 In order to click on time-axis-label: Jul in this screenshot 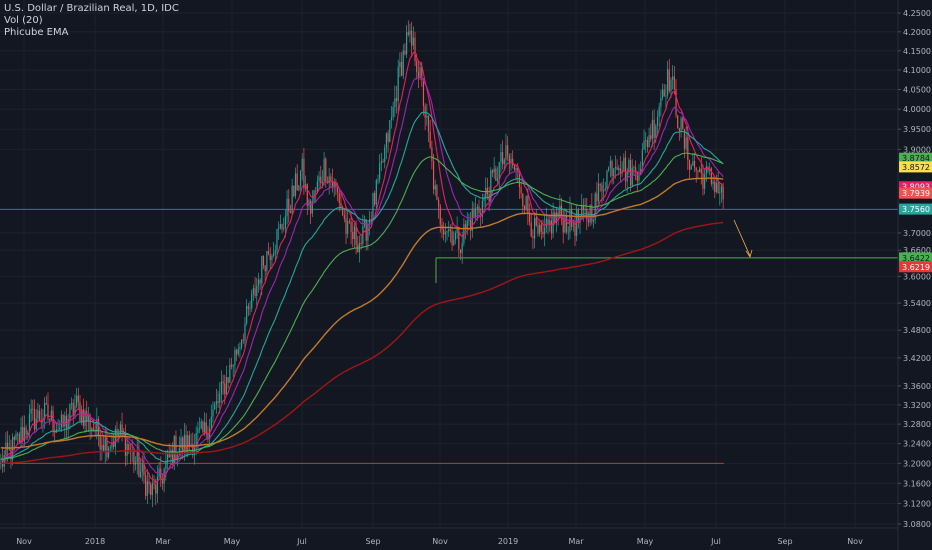, I will do `click(301, 541)`.